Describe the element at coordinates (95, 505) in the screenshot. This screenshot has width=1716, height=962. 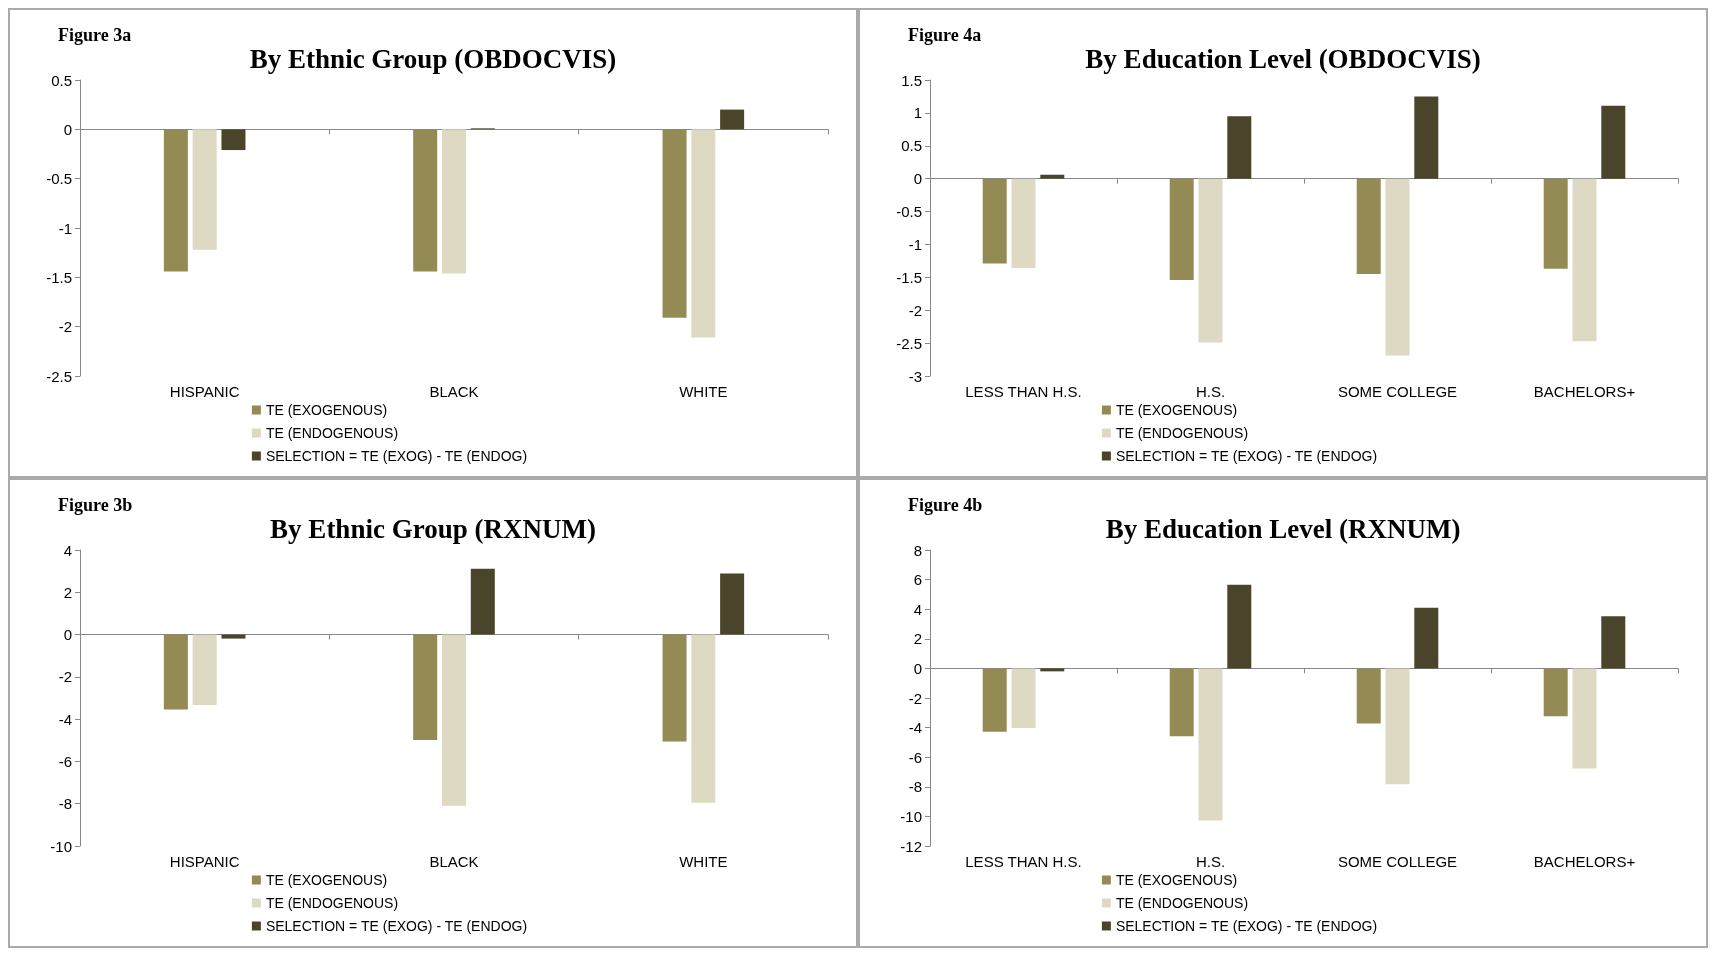
I see `caption: Figure 3b` at that location.